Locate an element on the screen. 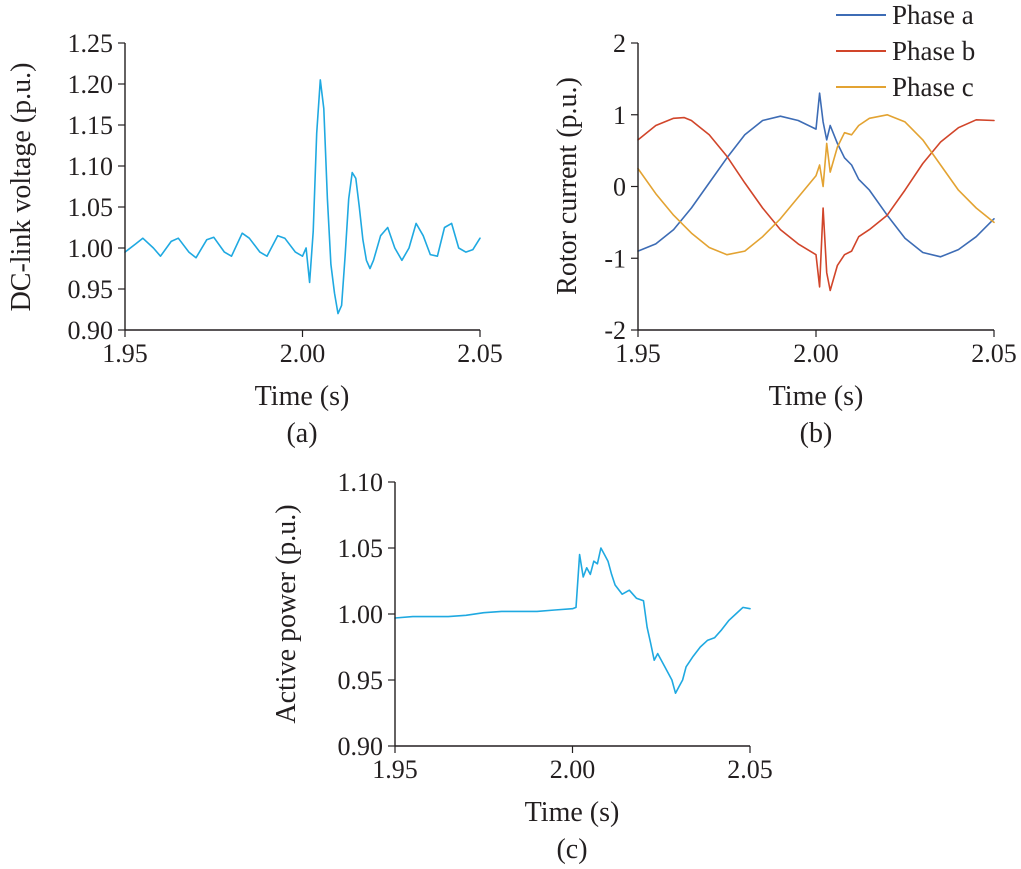 Image resolution: width=1021 pixels, height=869 pixels. panel-b-series-phase-a is located at coordinates (816, 175).